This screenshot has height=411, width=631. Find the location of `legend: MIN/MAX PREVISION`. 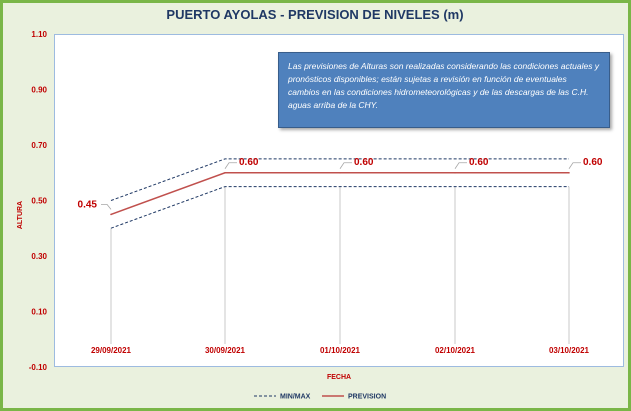

legend: MIN/MAX PREVISION is located at coordinates (320, 397).